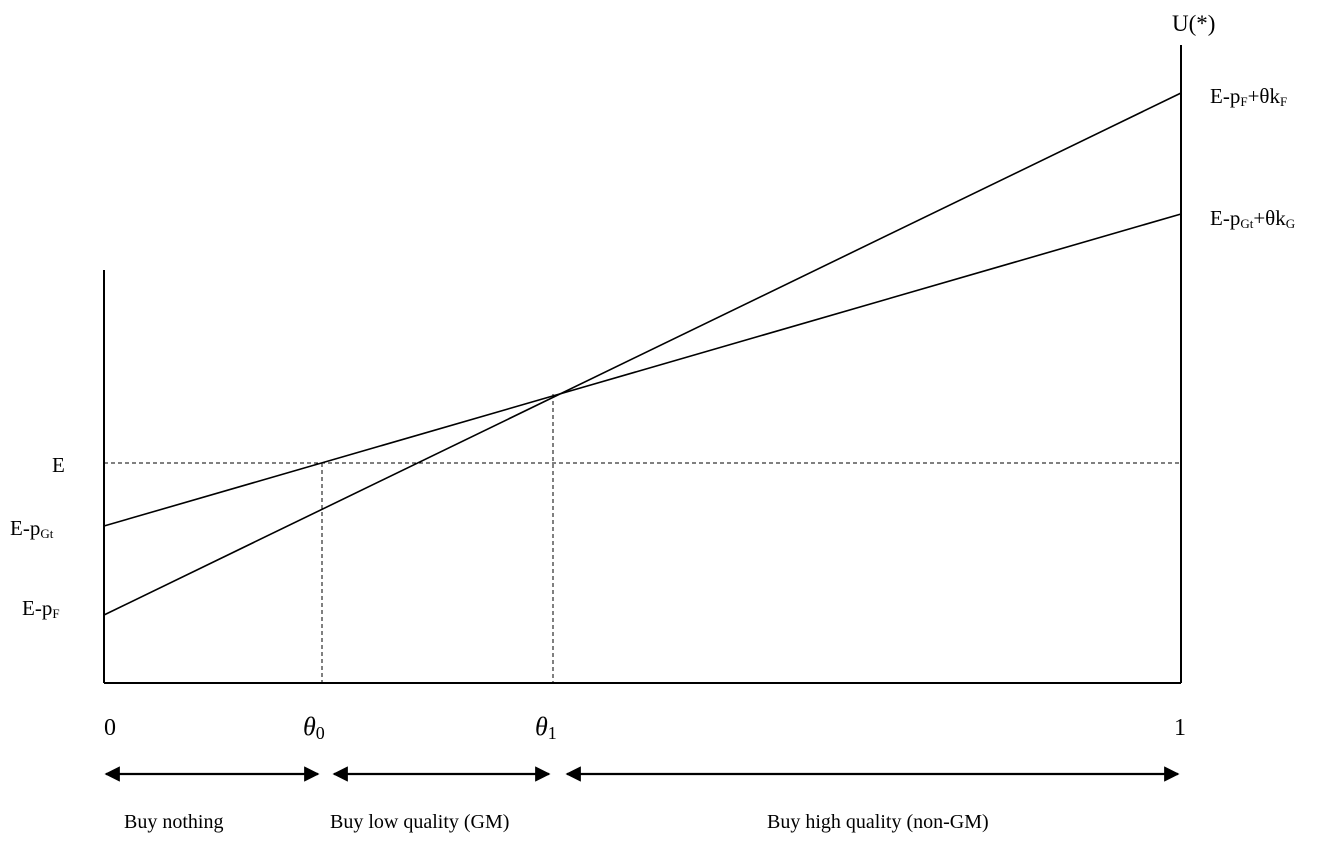  What do you see at coordinates (419, 822) in the screenshot?
I see `region-label-low: Buy low quality (GM)` at bounding box center [419, 822].